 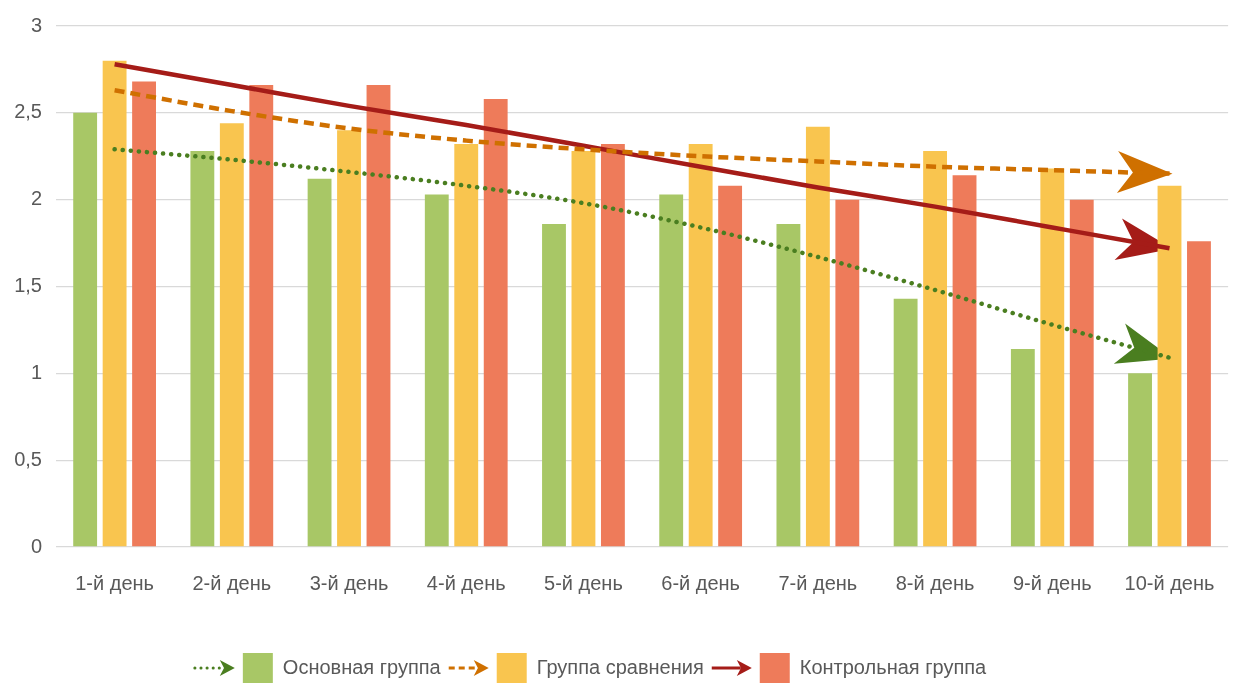 I want to click on legend-label: Основная группа, so click(x=362, y=666).